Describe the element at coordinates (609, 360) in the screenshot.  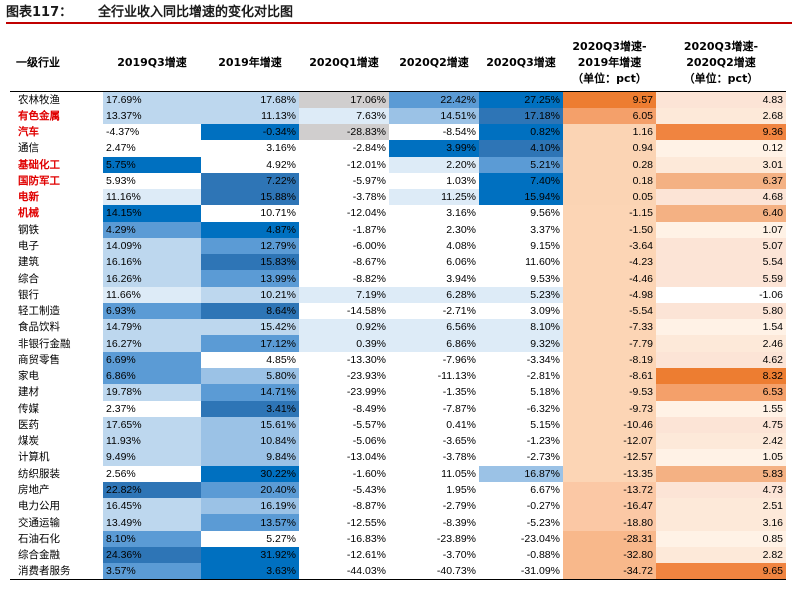
I see `value-cell: -8.19` at that location.